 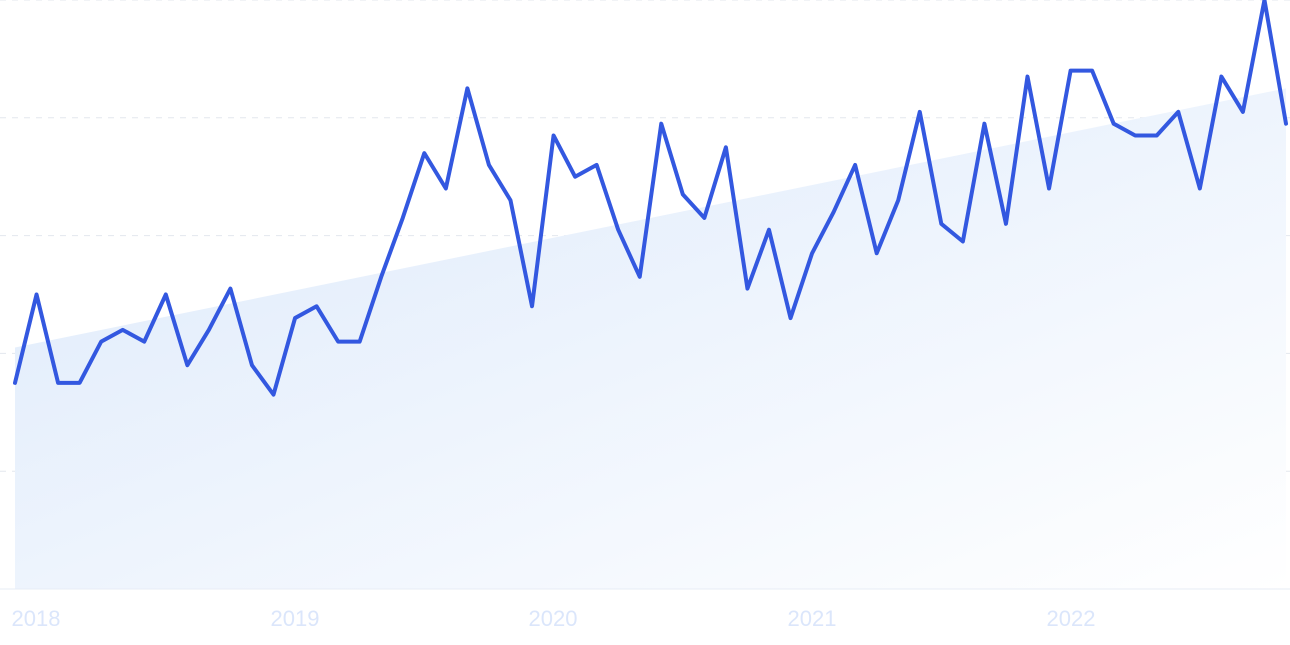 What do you see at coordinates (295, 618) in the screenshot?
I see `x-tick-label-2019: 2019` at bounding box center [295, 618].